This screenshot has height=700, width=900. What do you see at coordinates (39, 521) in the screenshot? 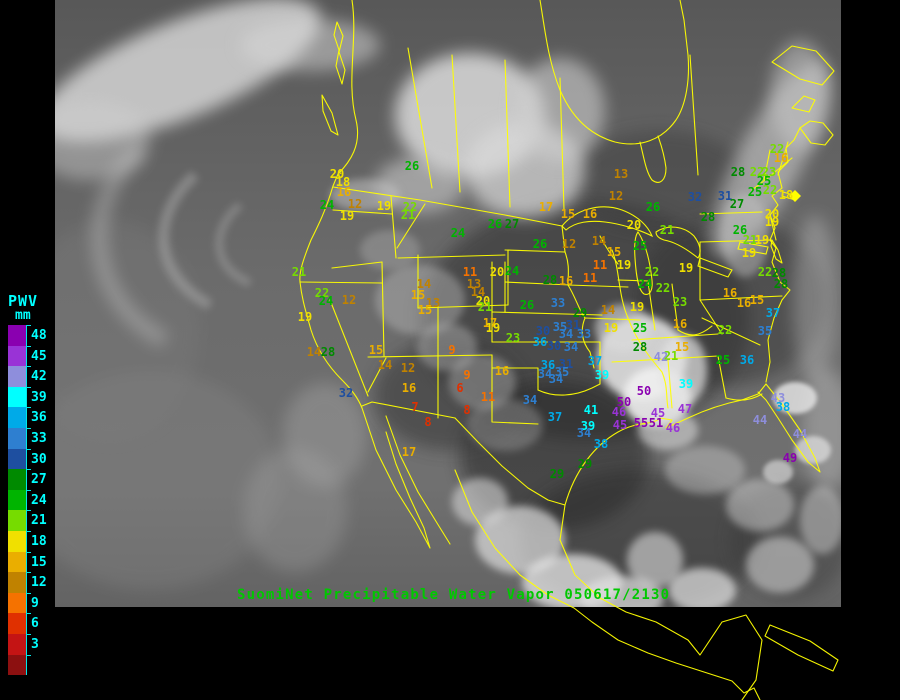
I see `legend-tick-label: 21` at bounding box center [39, 521].